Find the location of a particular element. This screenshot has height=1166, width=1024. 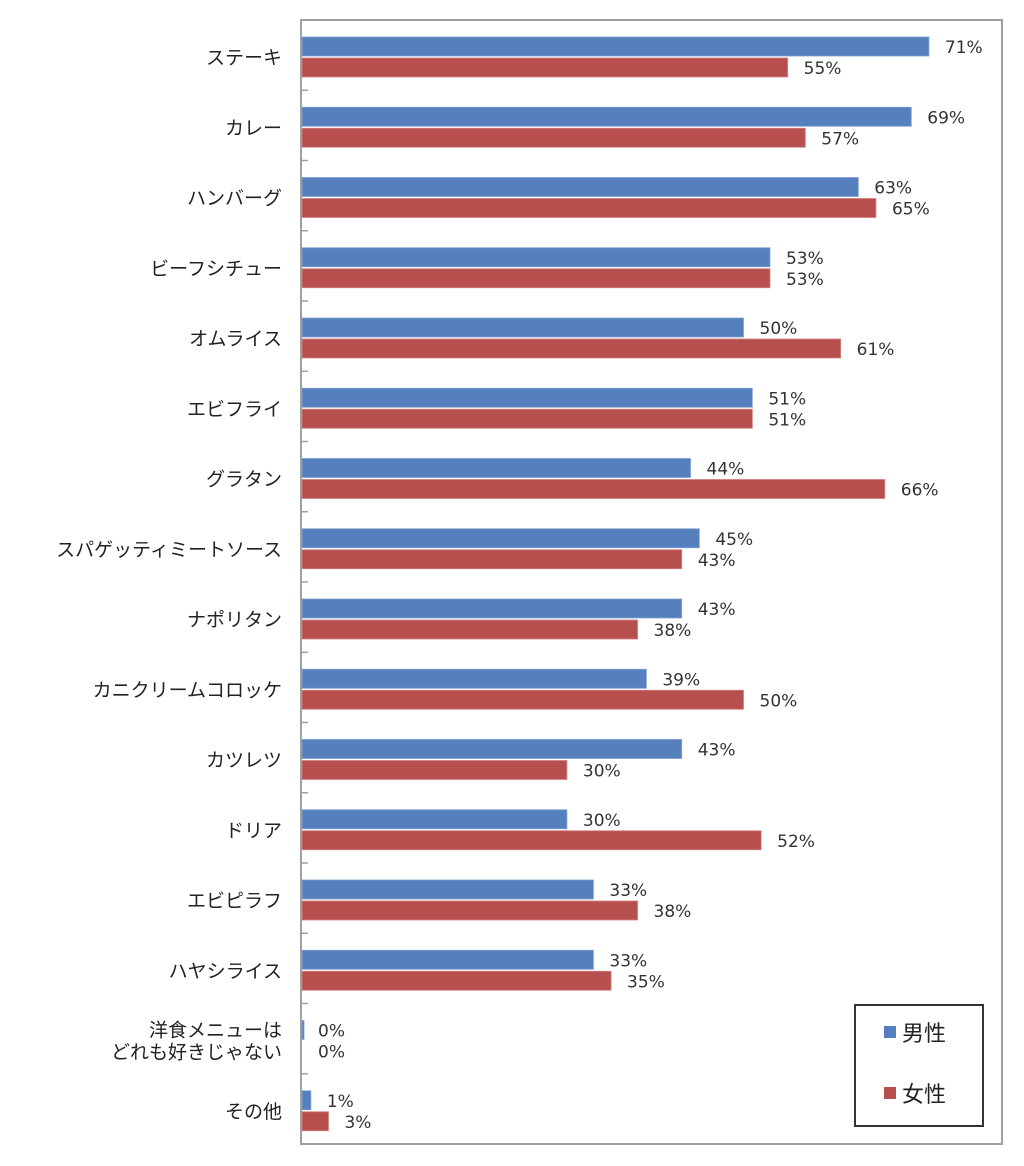

category-label: ドリア is located at coordinates (253, 831).